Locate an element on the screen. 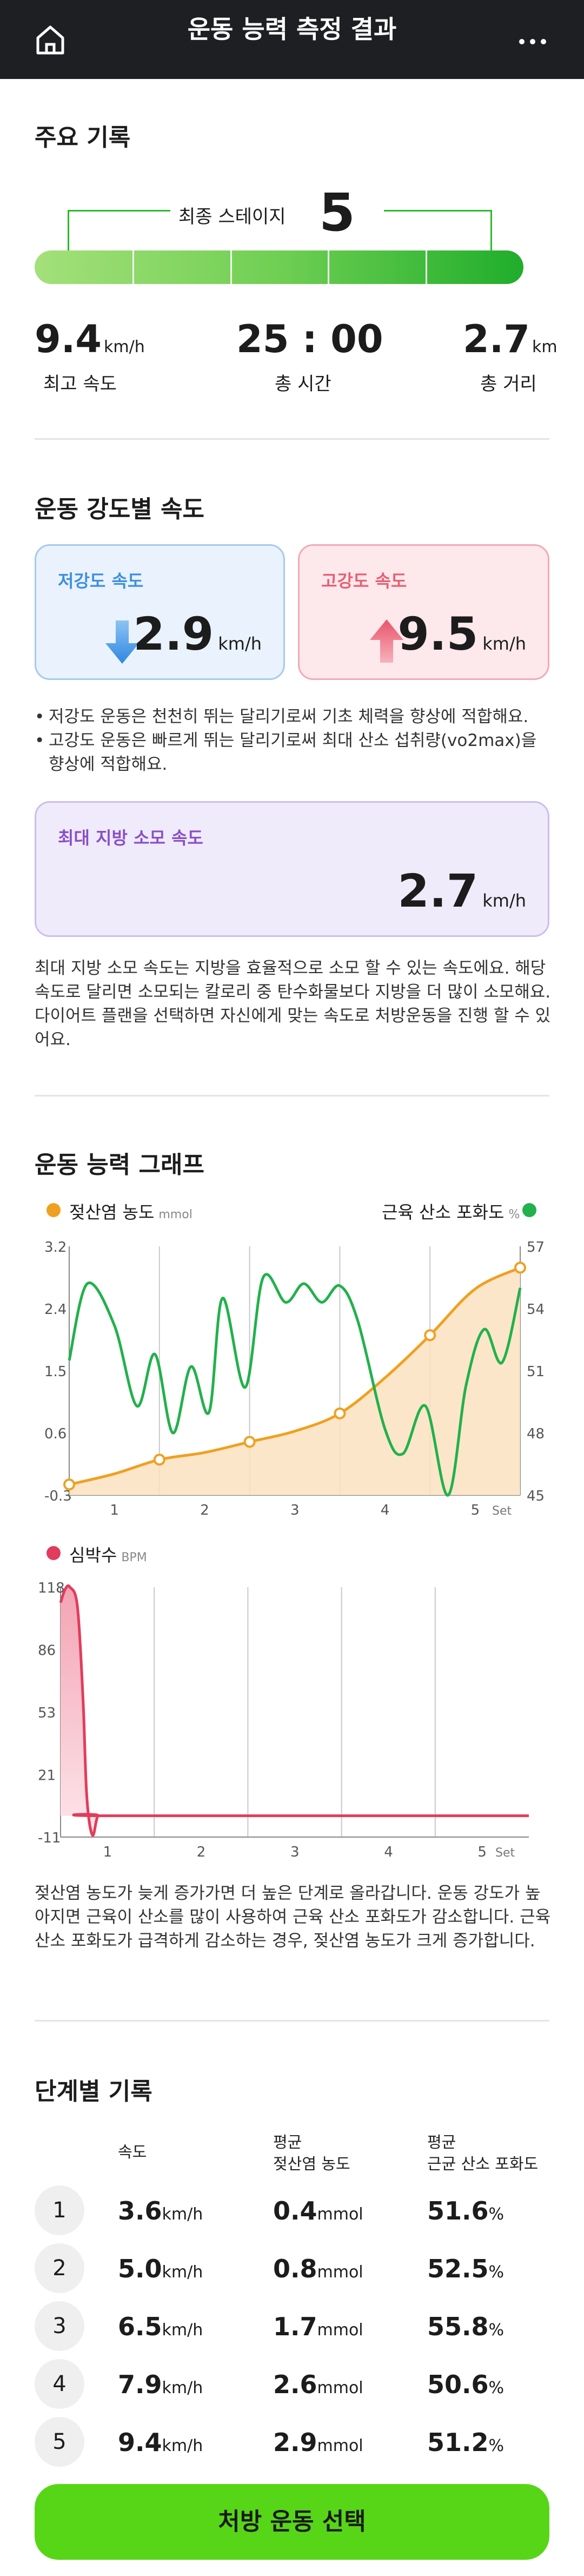 Image resolution: width=584 pixels, height=2576 pixels. high-intensity-label: 고강도 속도 is located at coordinates (364, 581).